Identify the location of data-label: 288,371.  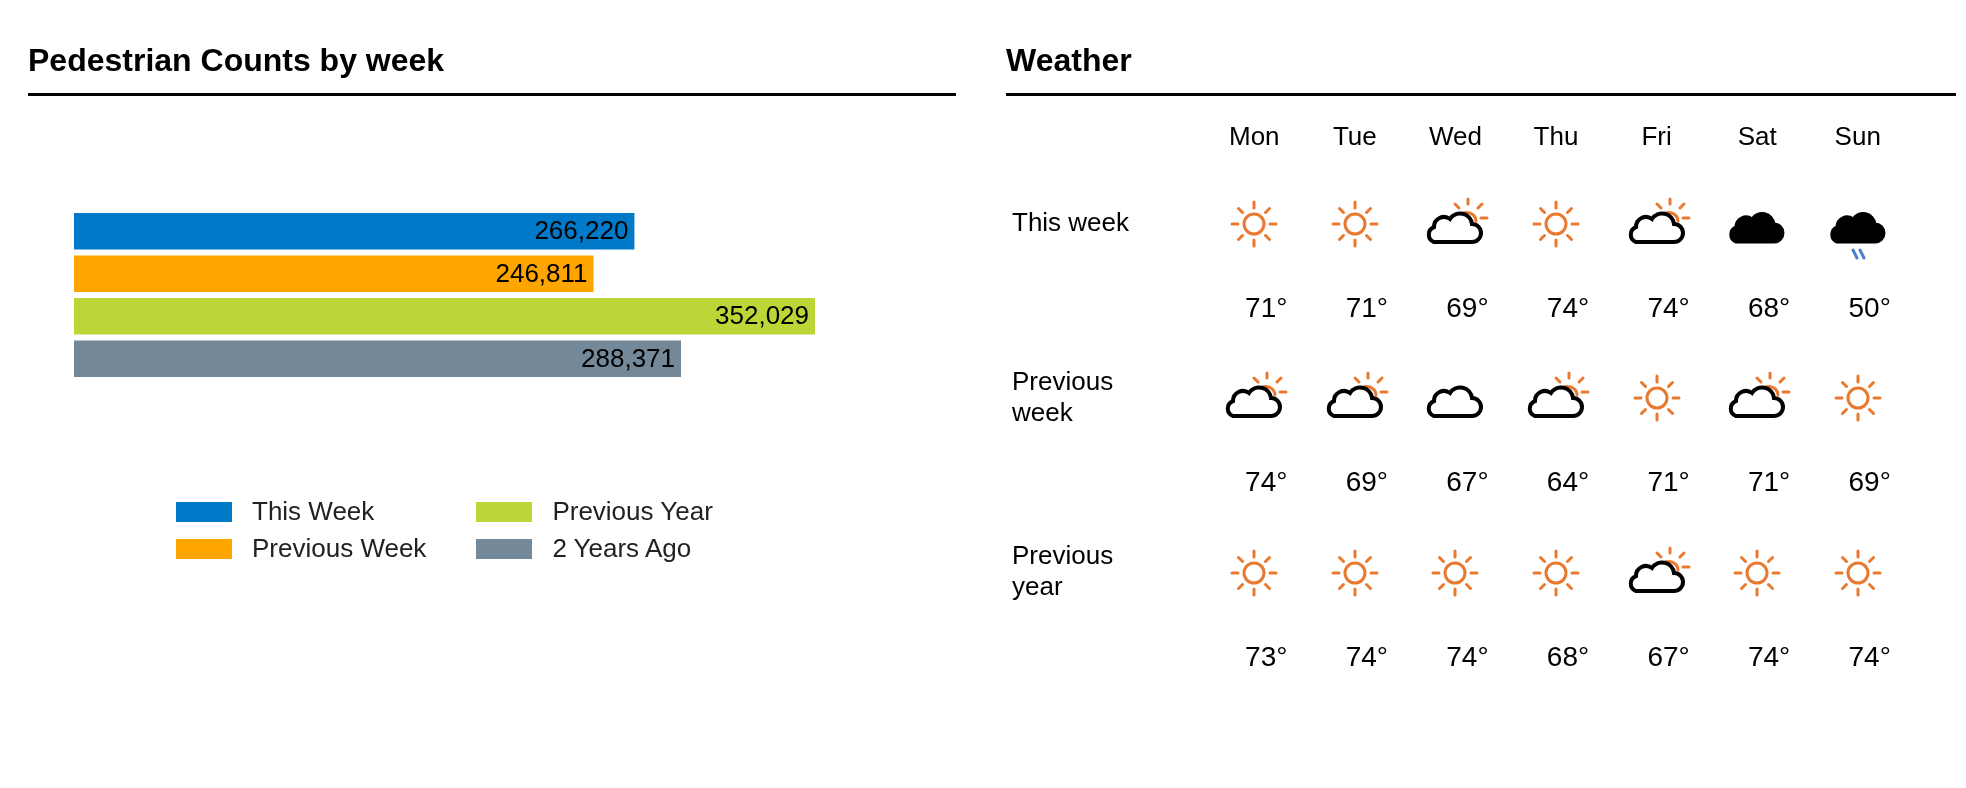
(628, 357).